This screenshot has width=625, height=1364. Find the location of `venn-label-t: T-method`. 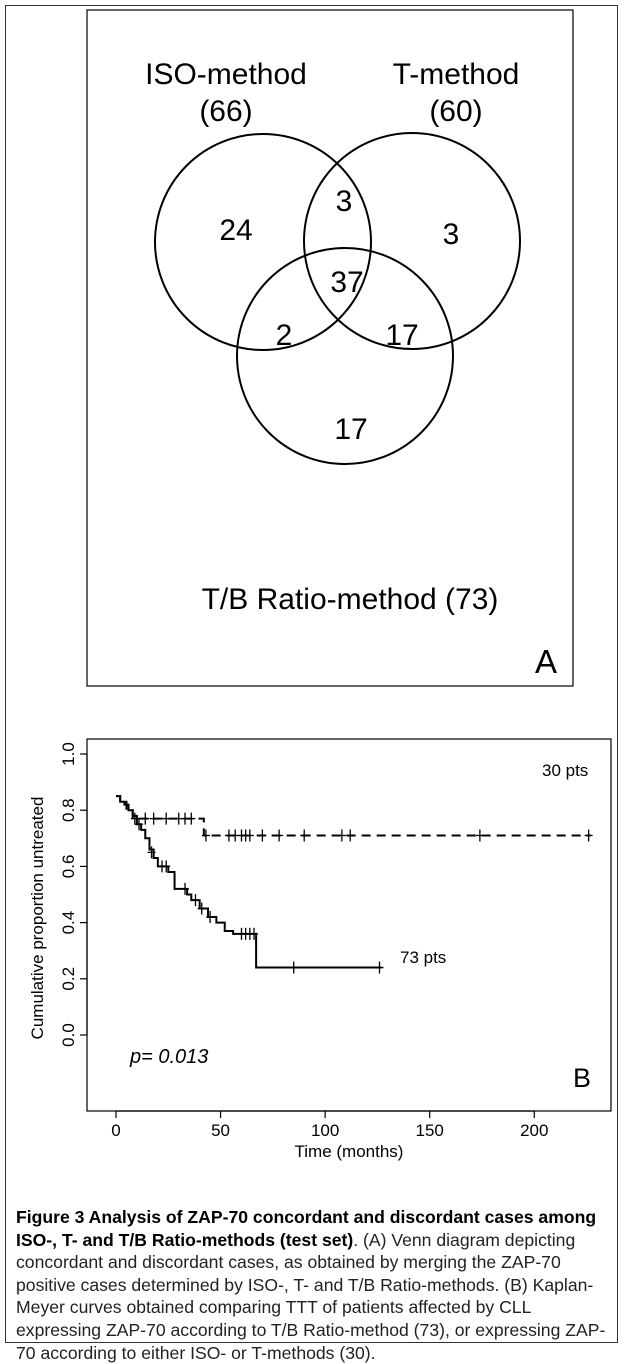

venn-label-t: T-method is located at coordinates (456, 74).